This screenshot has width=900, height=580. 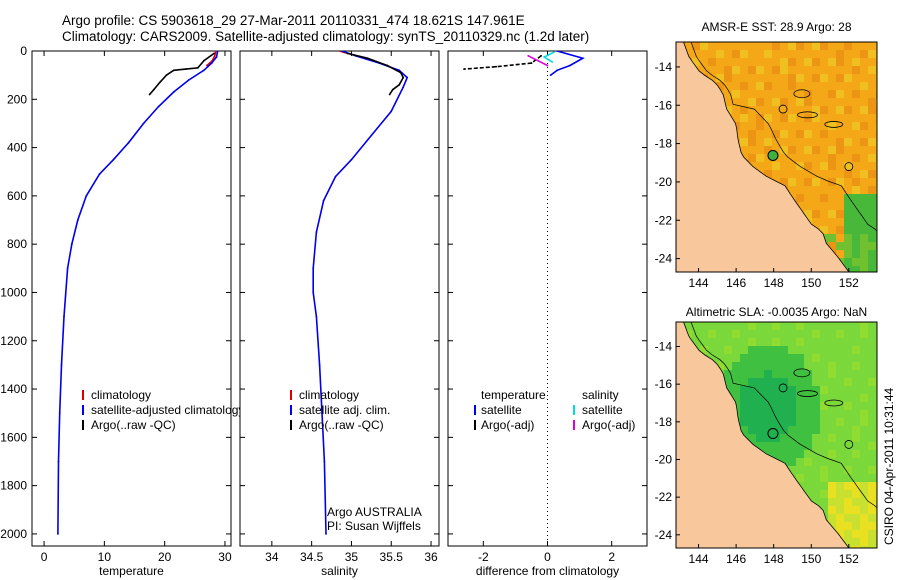 What do you see at coordinates (507, 425) in the screenshot?
I see `legend-label: Argo(-adj)` at bounding box center [507, 425].